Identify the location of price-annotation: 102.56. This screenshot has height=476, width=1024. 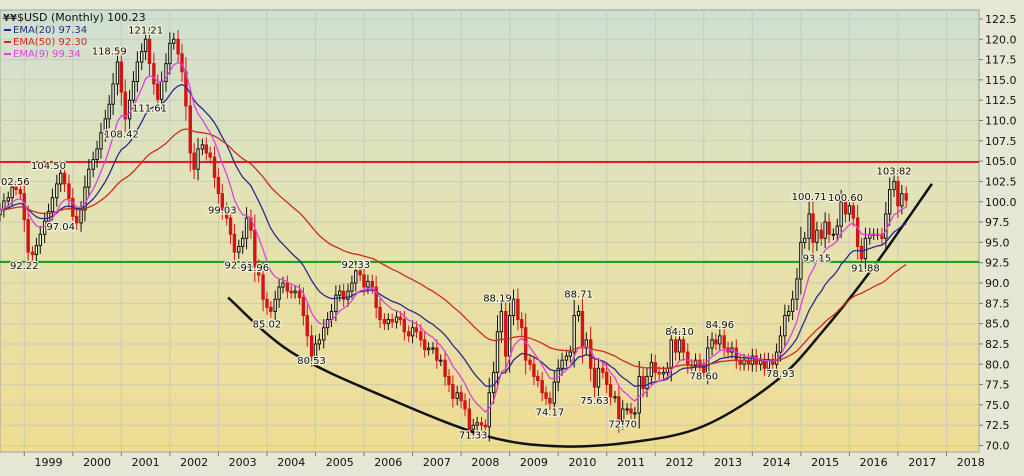
(15, 182).